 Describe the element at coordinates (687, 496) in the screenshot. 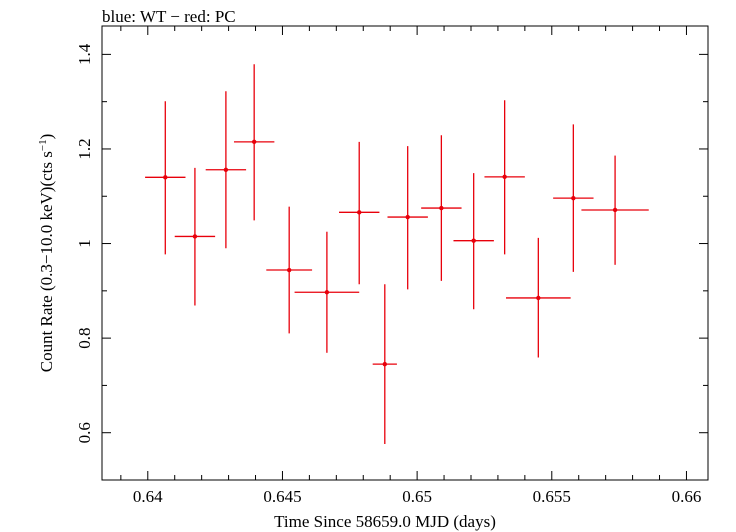

I see `x-tick-label: 0.66` at that location.